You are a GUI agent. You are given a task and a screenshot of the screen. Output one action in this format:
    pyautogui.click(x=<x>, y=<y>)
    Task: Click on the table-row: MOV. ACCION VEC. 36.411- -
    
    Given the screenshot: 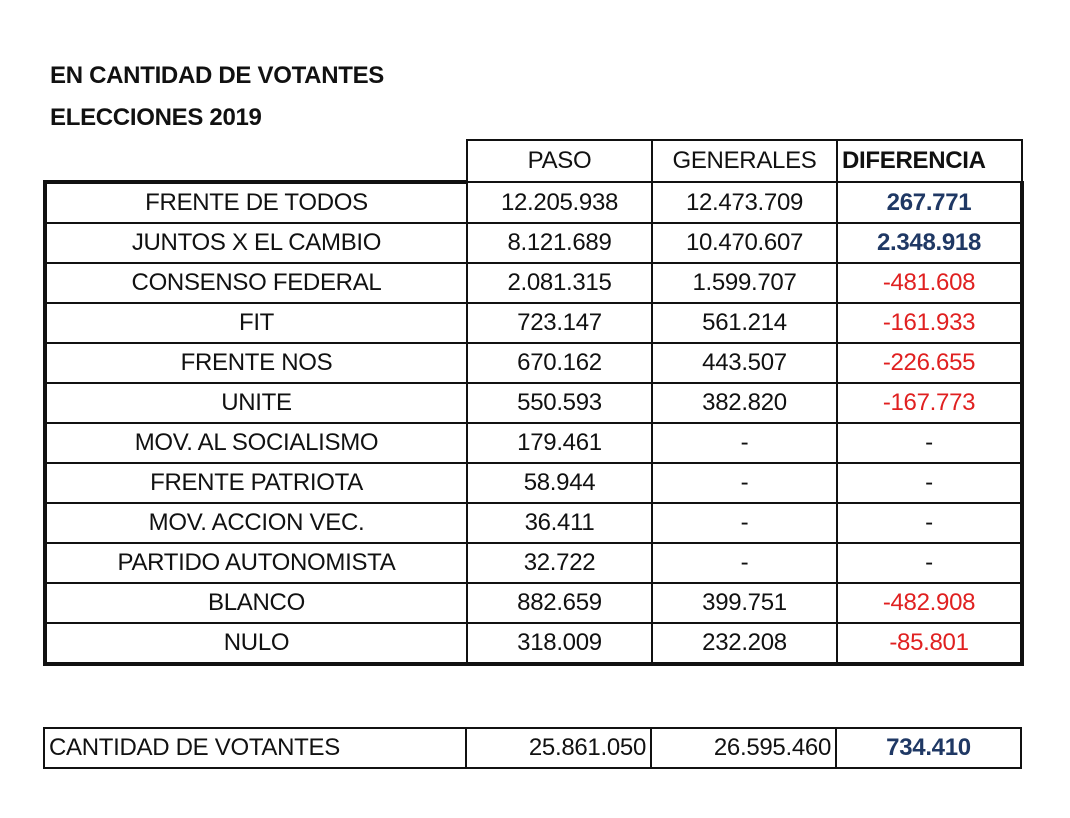 What is the action you would take?
    pyautogui.click(x=533, y=523)
    